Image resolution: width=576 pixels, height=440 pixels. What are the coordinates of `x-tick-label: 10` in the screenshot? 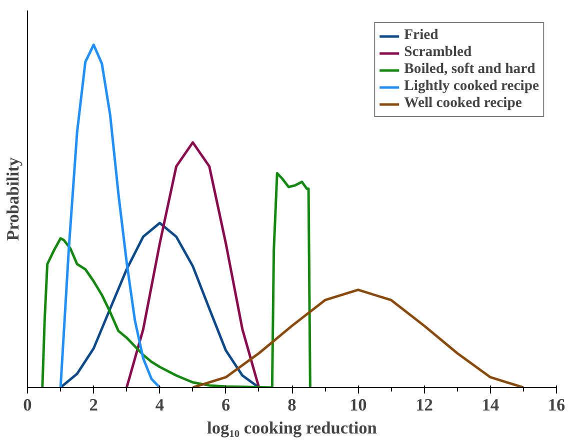 It's located at (358, 405).